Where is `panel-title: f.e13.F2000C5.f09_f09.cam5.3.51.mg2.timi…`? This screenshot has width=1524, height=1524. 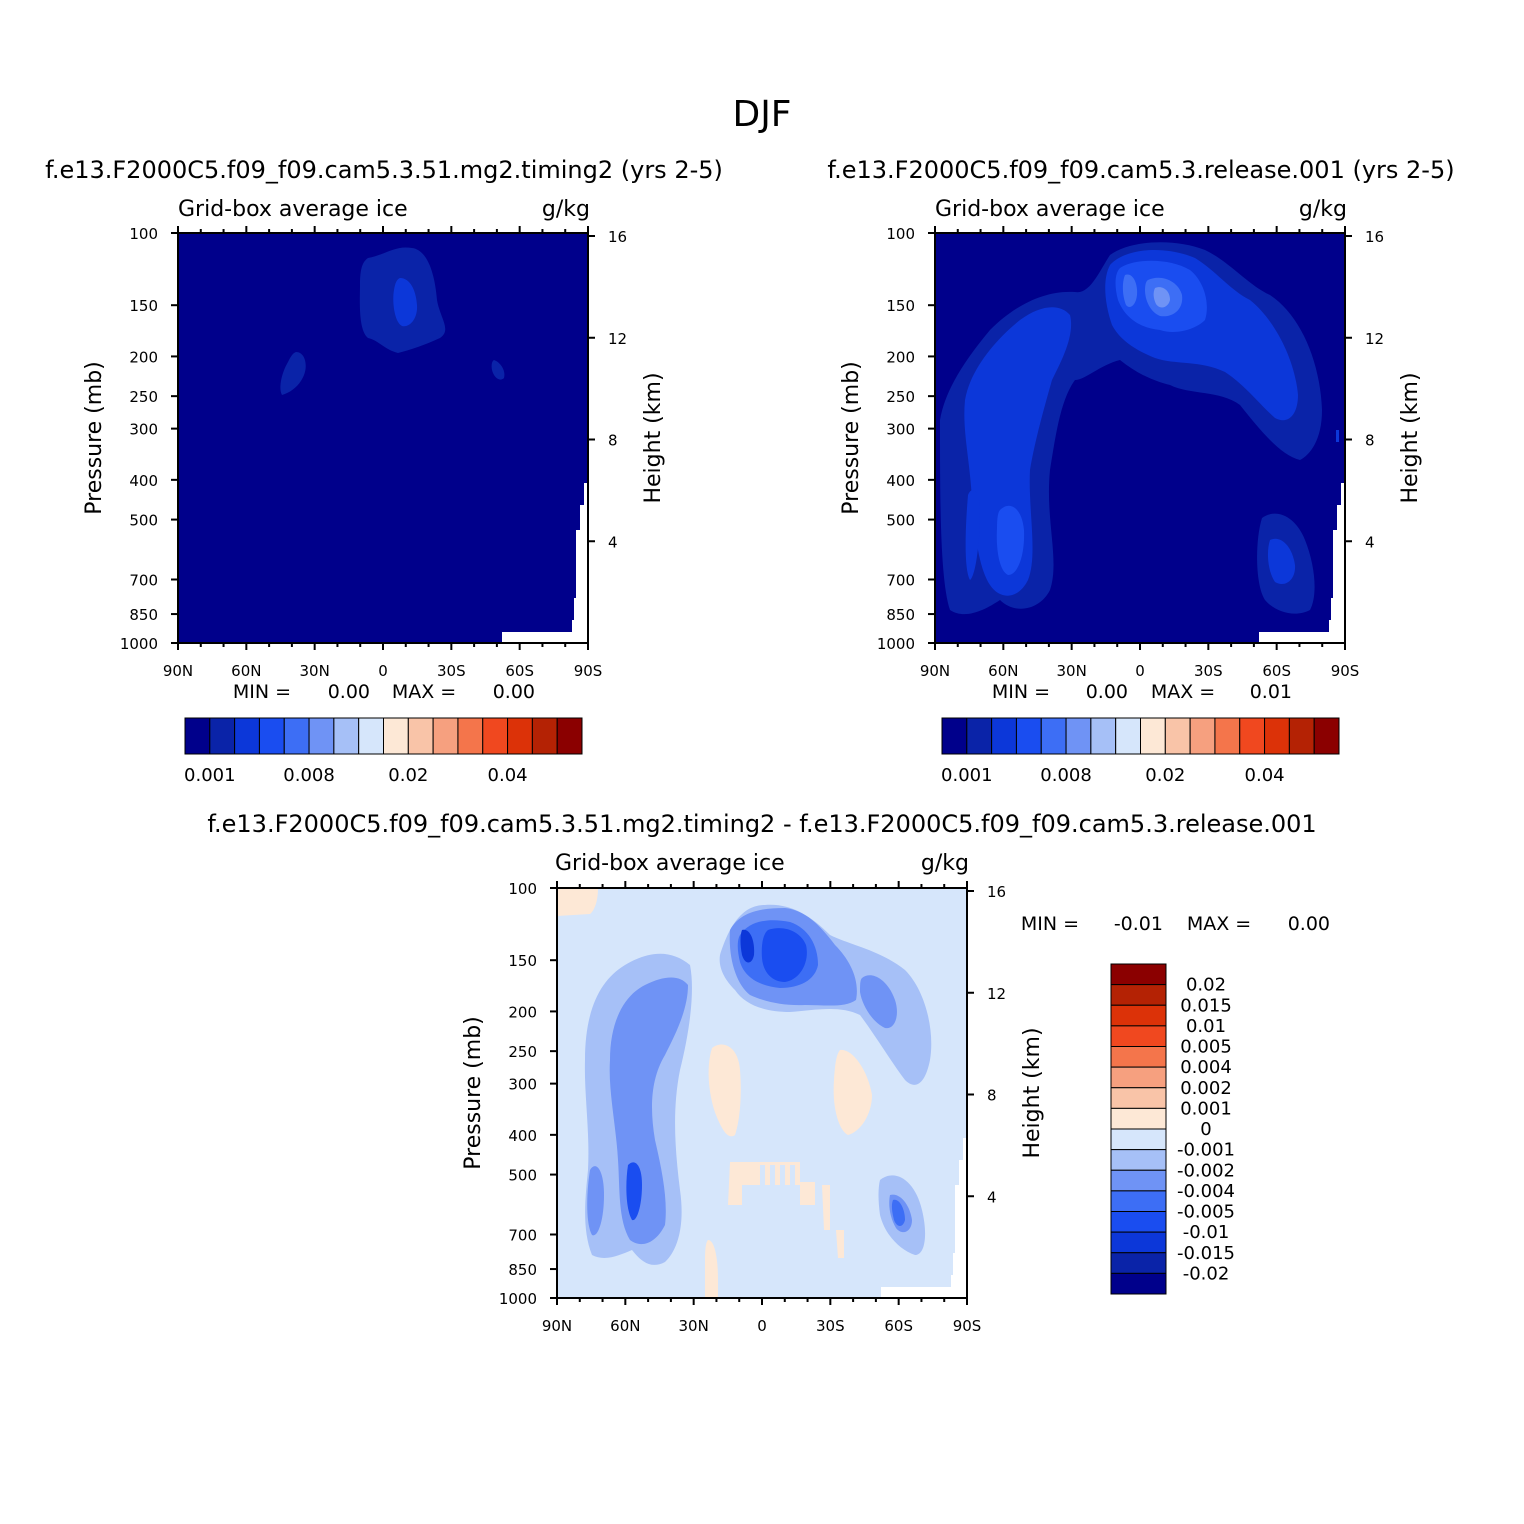
panel-title: f.e13.F2000C5.f09_f09.cam5.3.51.mg2.timi… is located at coordinates (384, 170).